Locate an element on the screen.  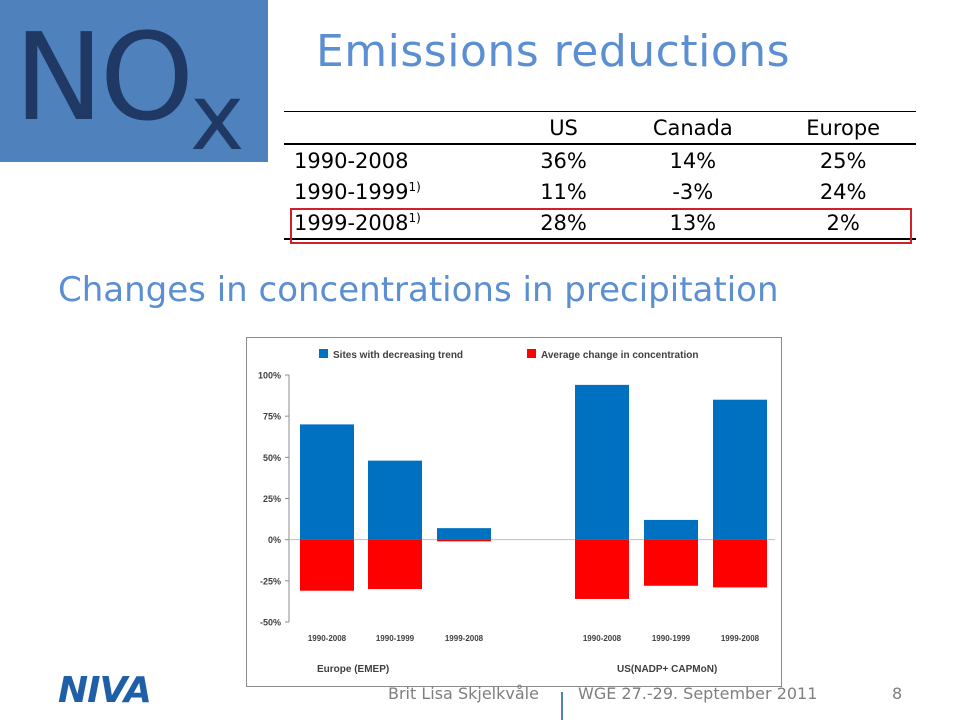
group-label-europe: Europe (EMEP) is located at coordinates (353, 669).